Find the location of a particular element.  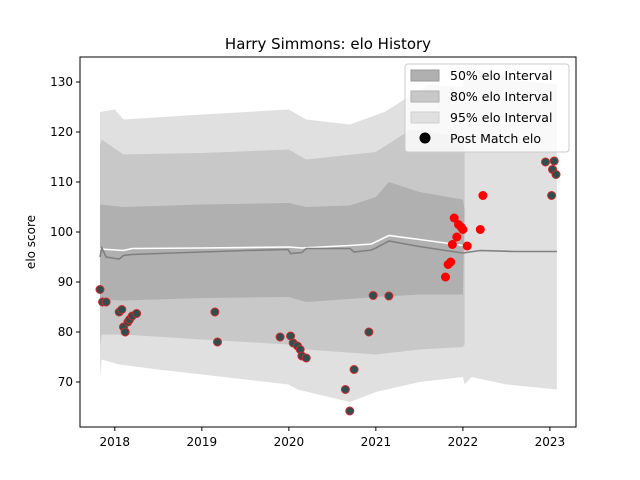

x-axis: 2018 2019 2020 2021 2022 2023 is located at coordinates (333, 438).